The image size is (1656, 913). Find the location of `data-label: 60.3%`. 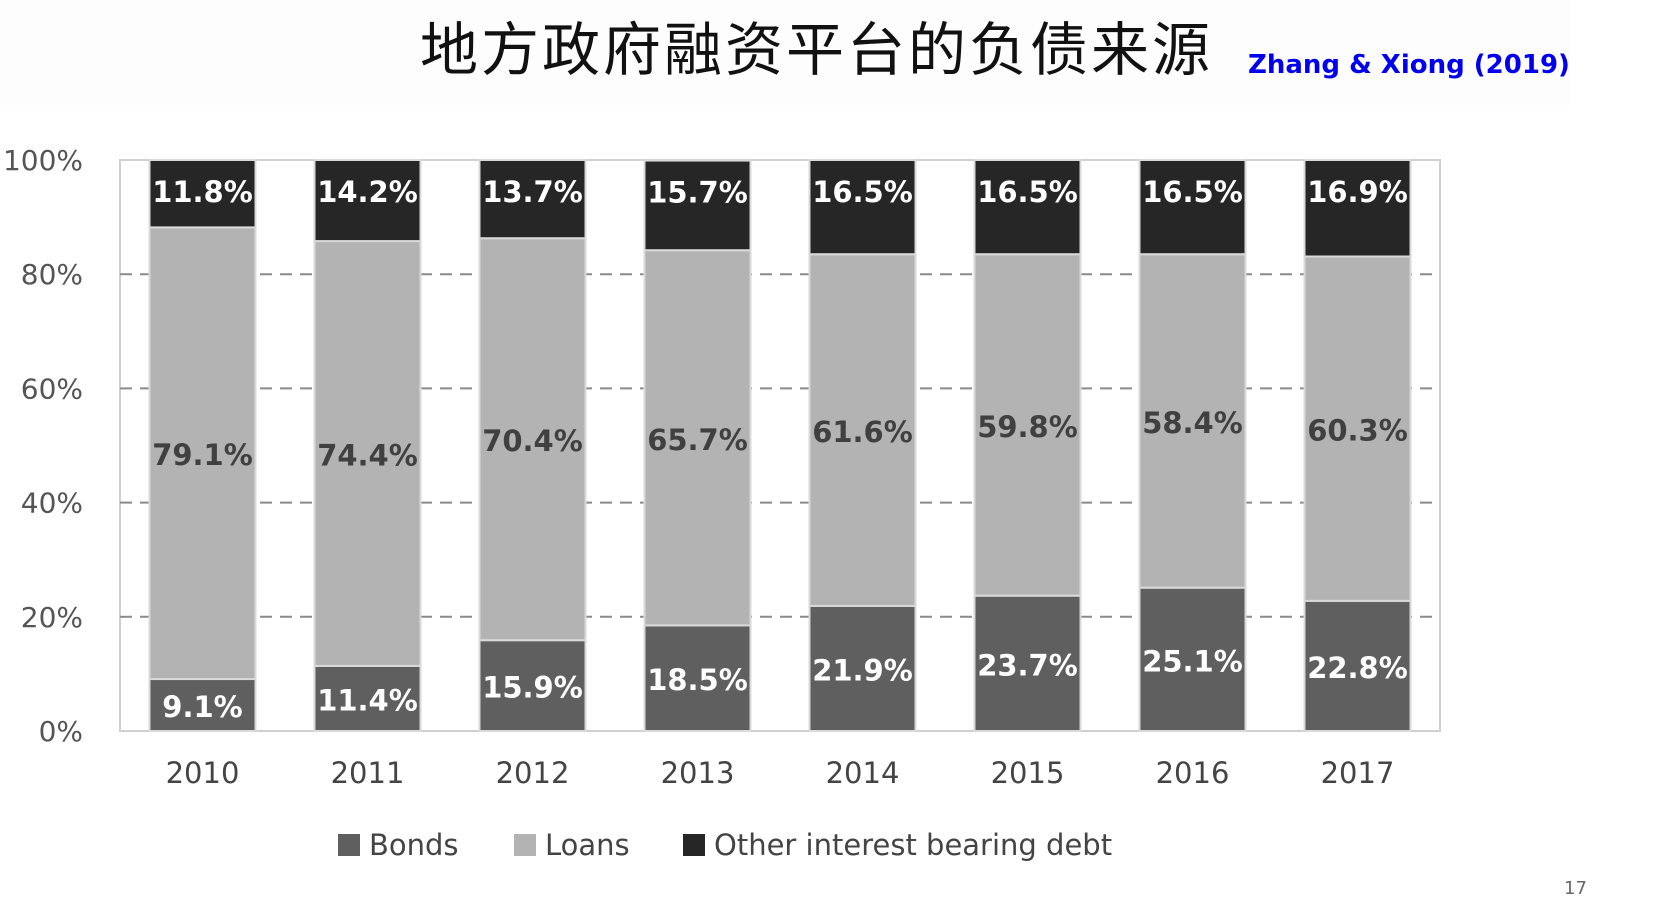

data-label: 60.3% is located at coordinates (1357, 431).